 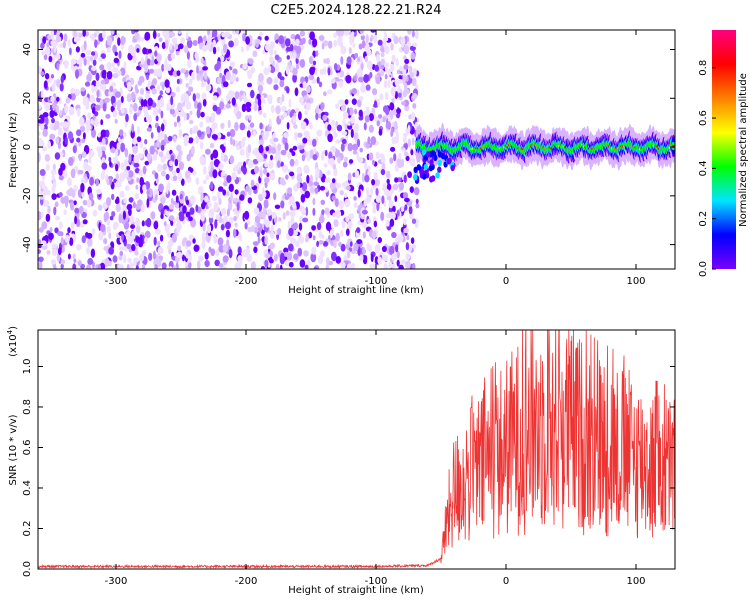 What do you see at coordinates (506, 581) in the screenshot?
I see `x-tick-label: 0` at bounding box center [506, 581].